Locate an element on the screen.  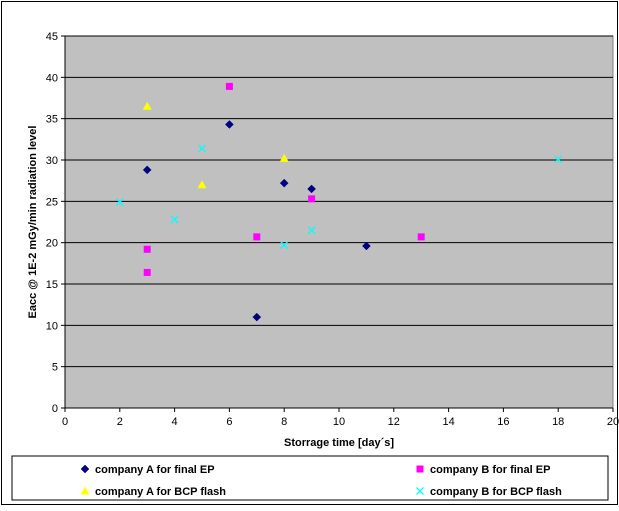
x-tick-label: 12 is located at coordinates (394, 422).